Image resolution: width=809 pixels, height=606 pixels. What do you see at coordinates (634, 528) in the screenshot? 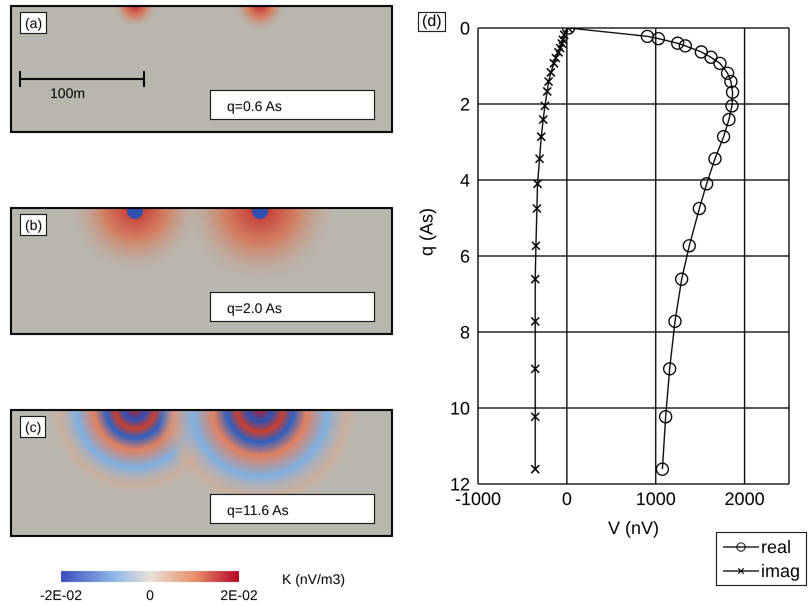
I see `x-axis-title: V (nV)` at bounding box center [634, 528].